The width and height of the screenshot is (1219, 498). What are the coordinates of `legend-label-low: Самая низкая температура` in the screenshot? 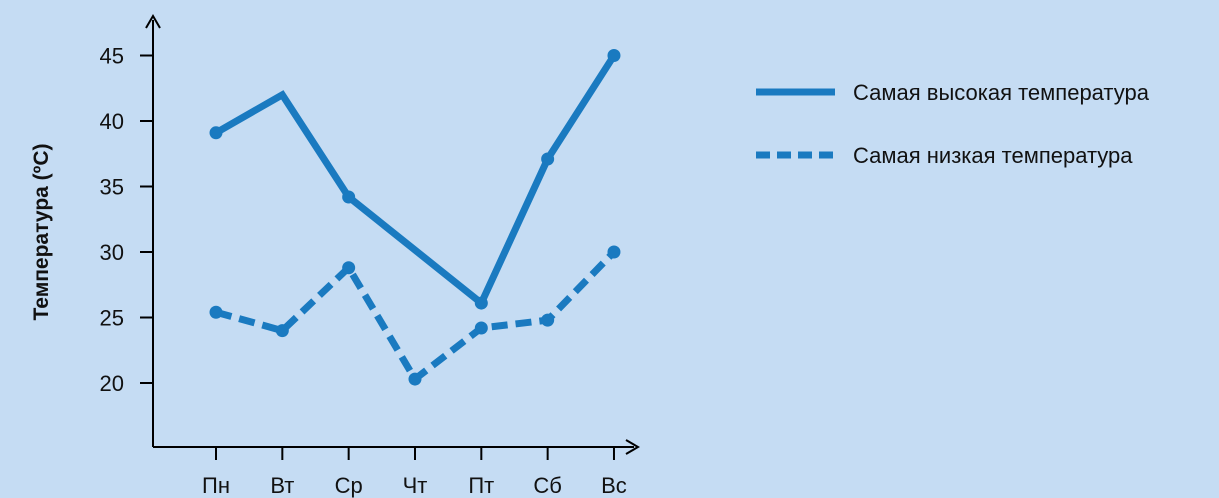 It's located at (993, 155).